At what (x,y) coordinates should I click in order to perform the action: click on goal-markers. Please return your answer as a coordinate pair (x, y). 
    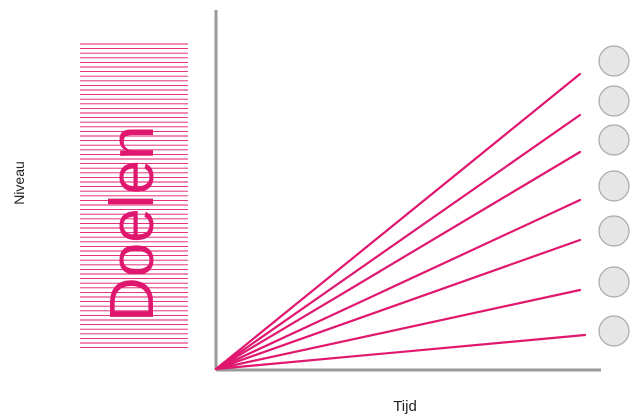
    Looking at the image, I should click on (614, 196).